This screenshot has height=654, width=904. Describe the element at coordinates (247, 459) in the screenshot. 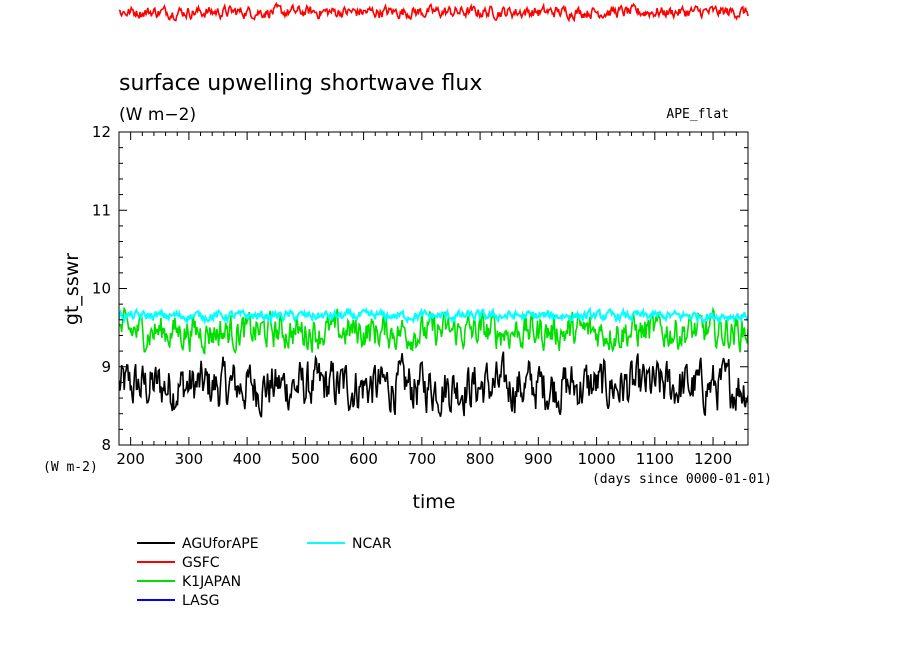

I see `x-tick-label: 400` at that location.